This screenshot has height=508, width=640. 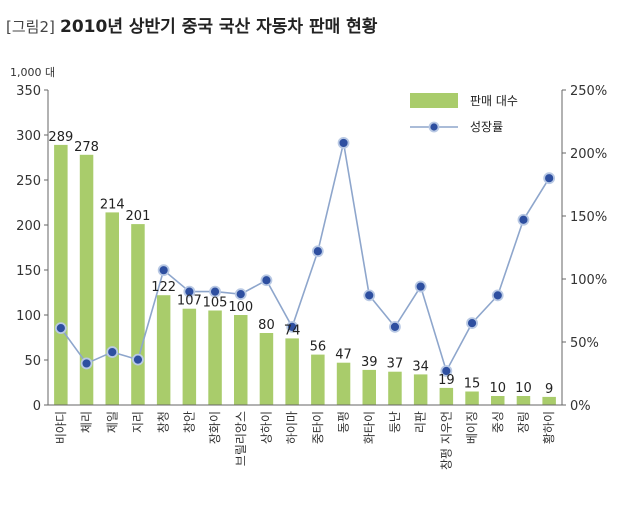 What do you see at coordinates (588, 280) in the screenshot?
I see `right-tick-label: 100%` at bounding box center [588, 280].